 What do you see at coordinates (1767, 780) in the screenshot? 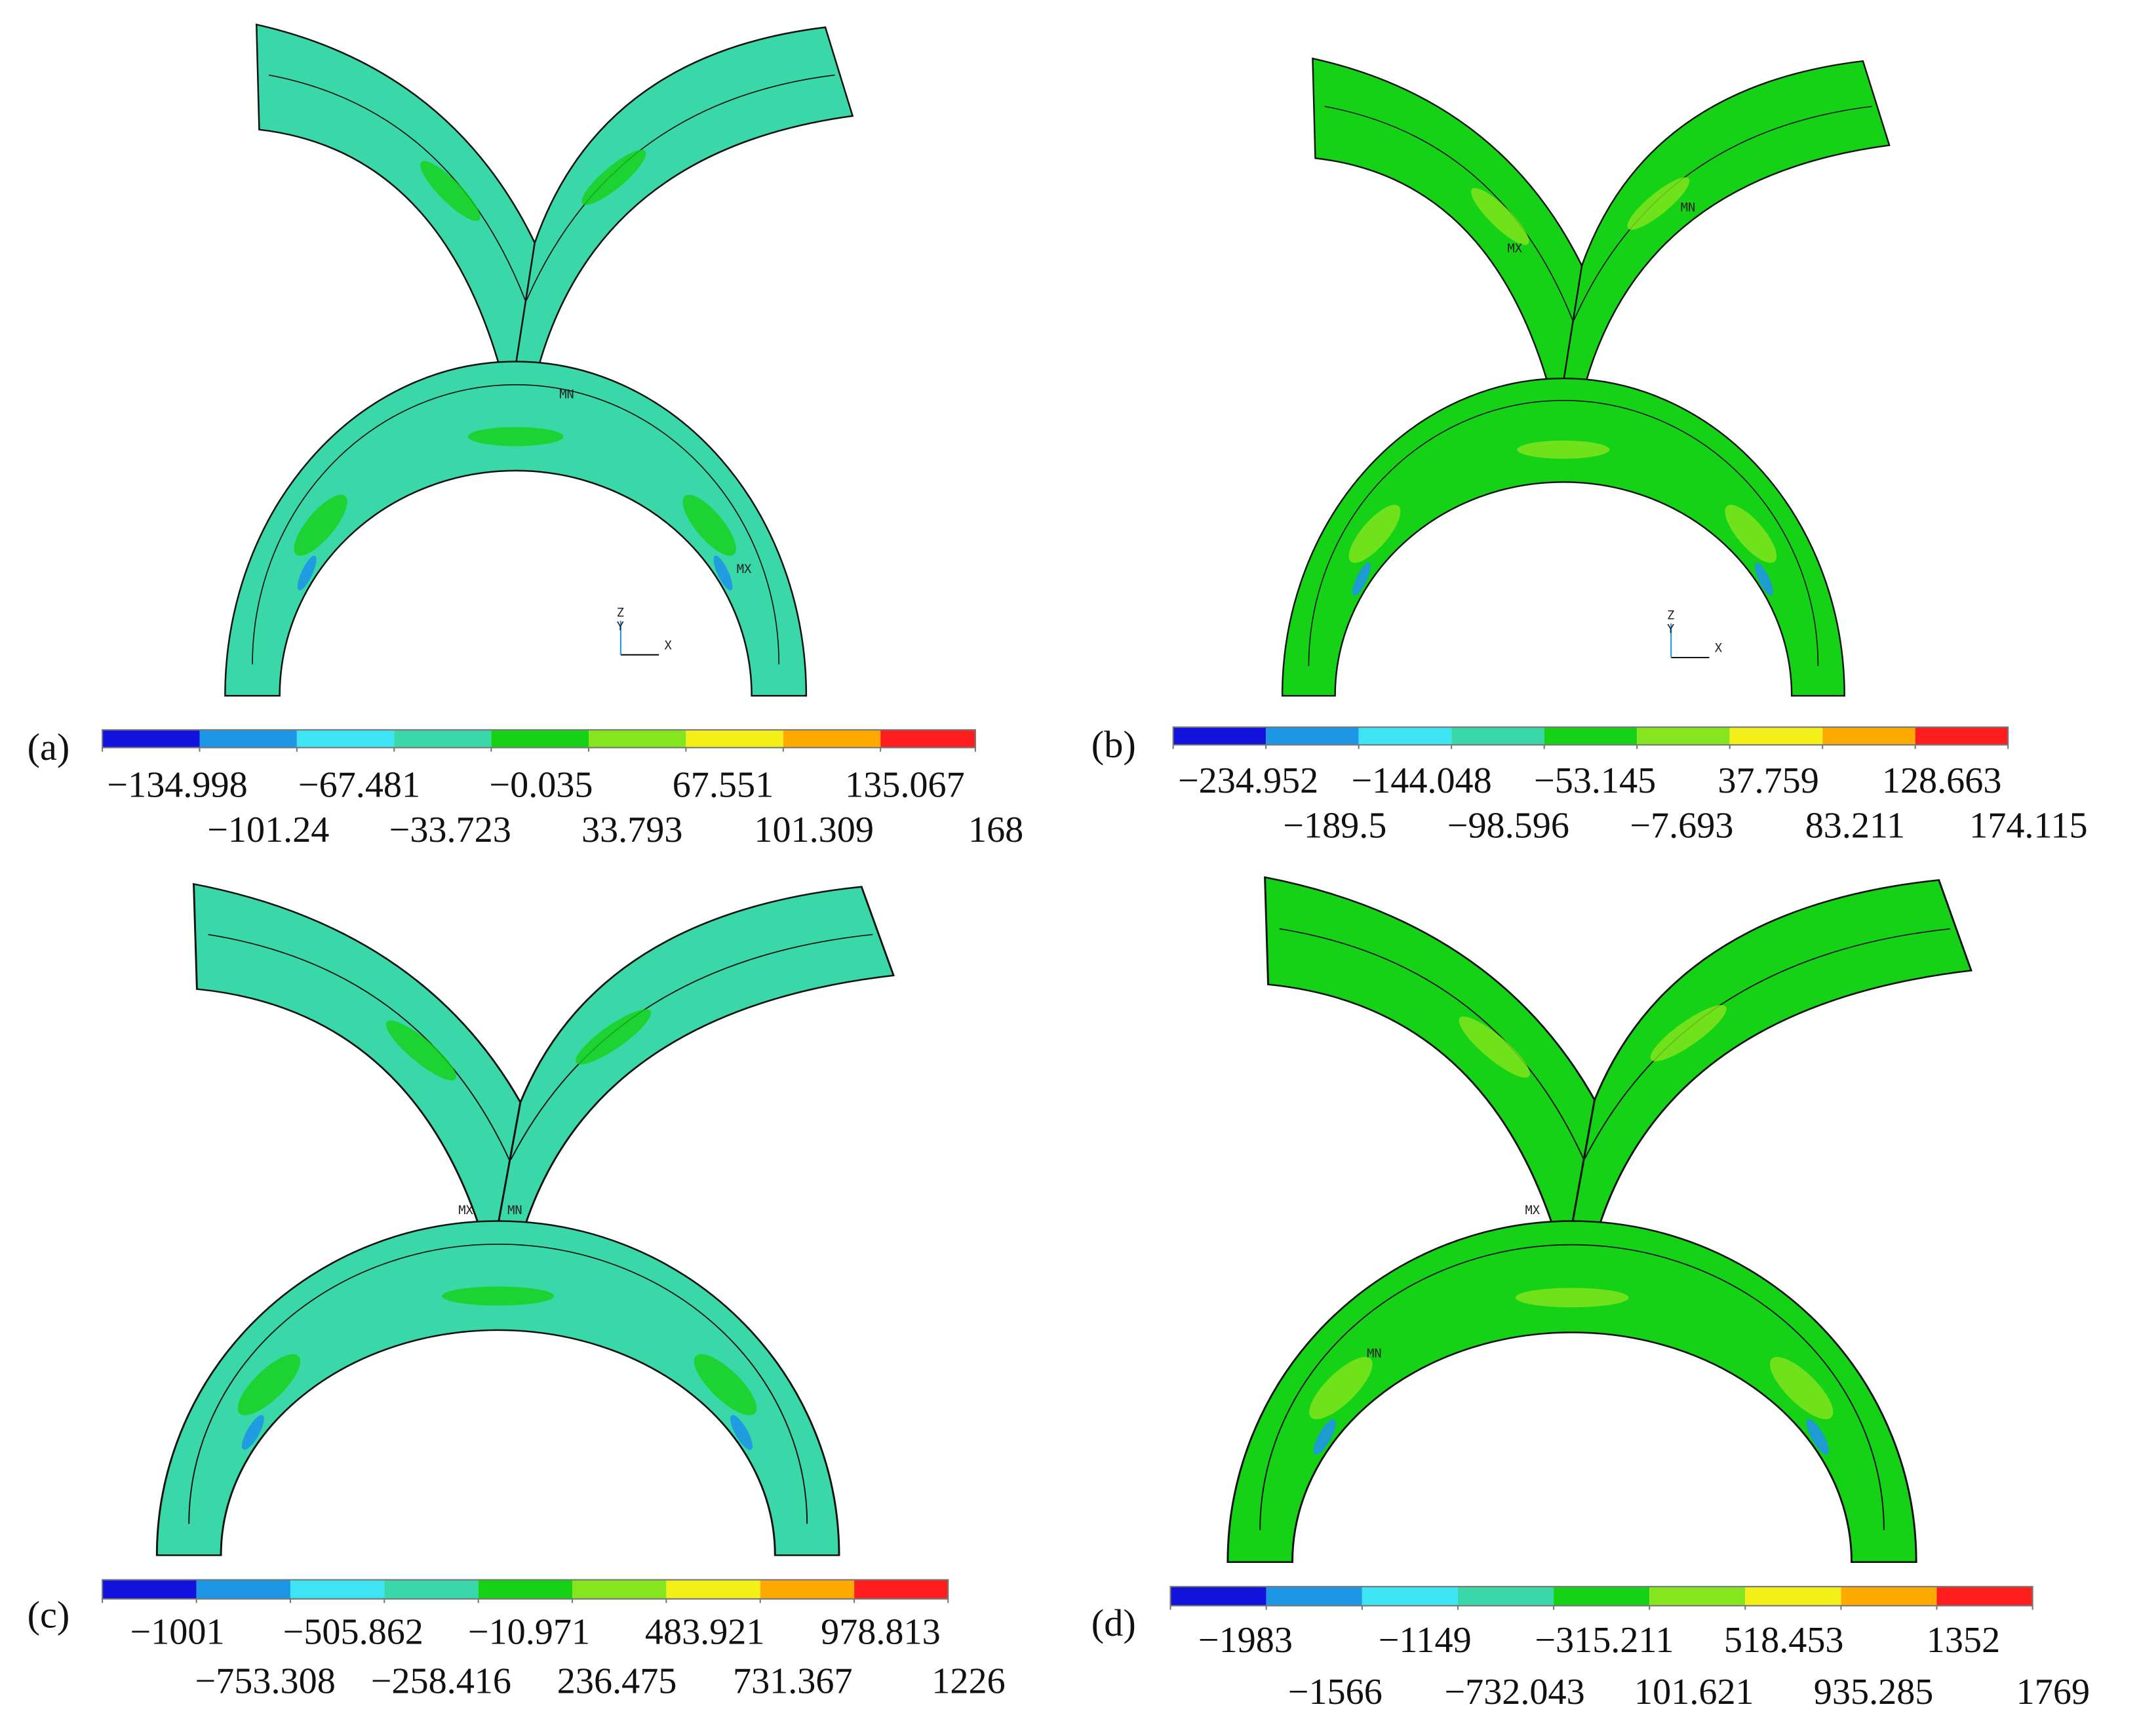
I see `colorbar-tick-label: 37.759` at bounding box center [1767, 780].